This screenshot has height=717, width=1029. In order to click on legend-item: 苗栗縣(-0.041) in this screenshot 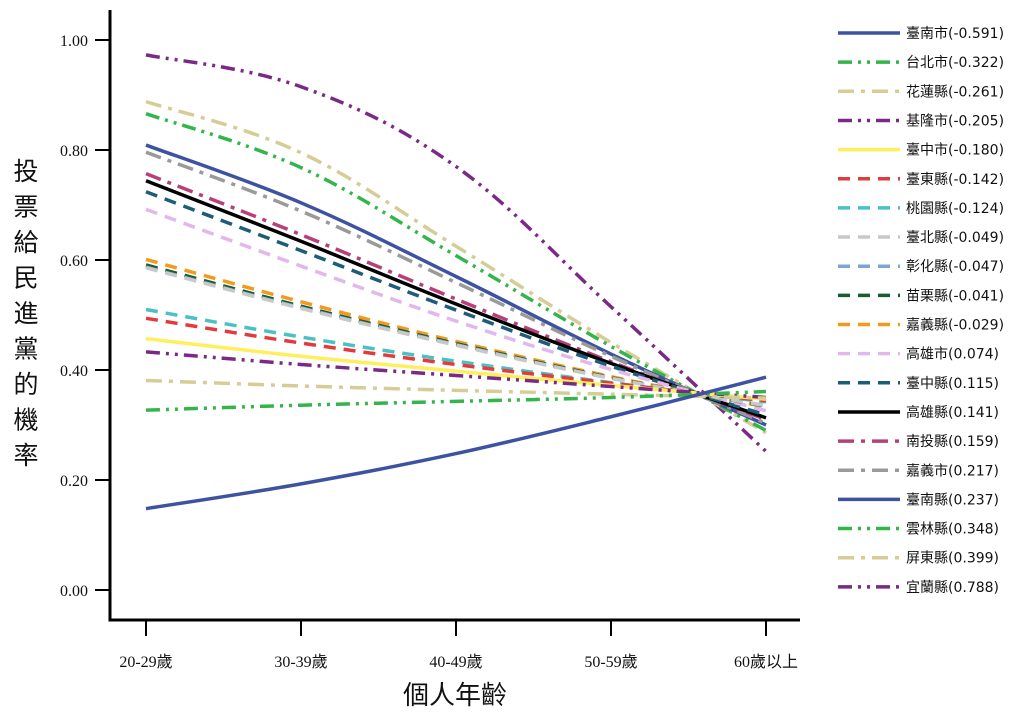, I will do `click(921, 296)`.